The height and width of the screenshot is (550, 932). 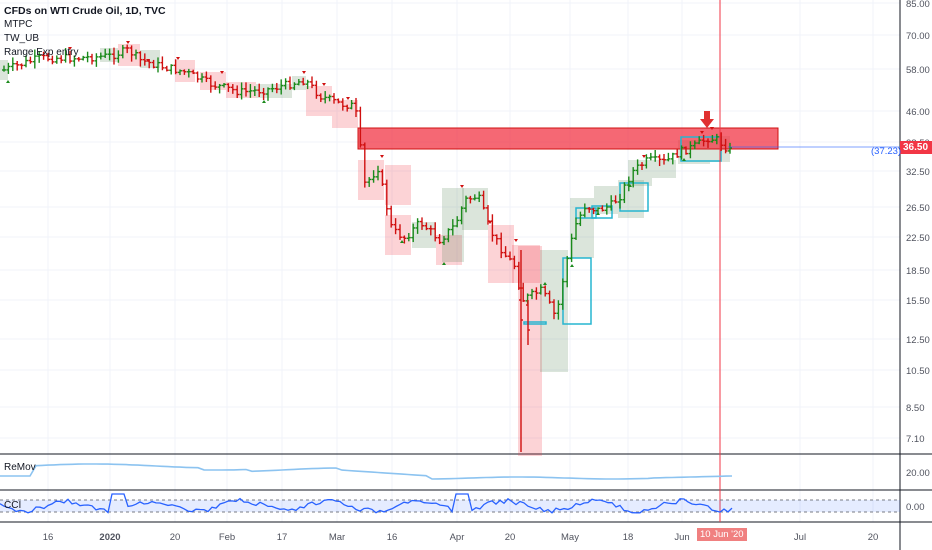 What do you see at coordinates (392, 537) in the screenshot?
I see `time-tick-label: 16` at bounding box center [392, 537].